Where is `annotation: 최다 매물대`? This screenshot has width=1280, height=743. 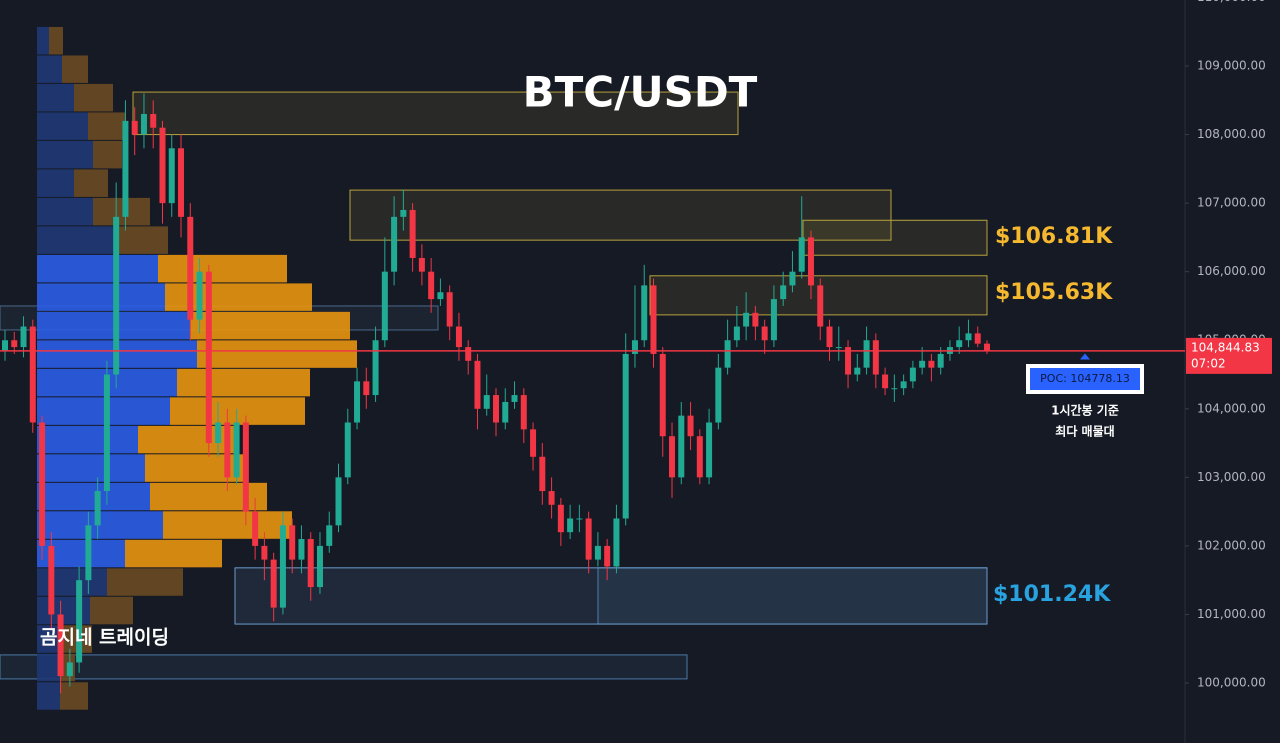 annotation: 최다 매물대 is located at coordinates (1084, 431).